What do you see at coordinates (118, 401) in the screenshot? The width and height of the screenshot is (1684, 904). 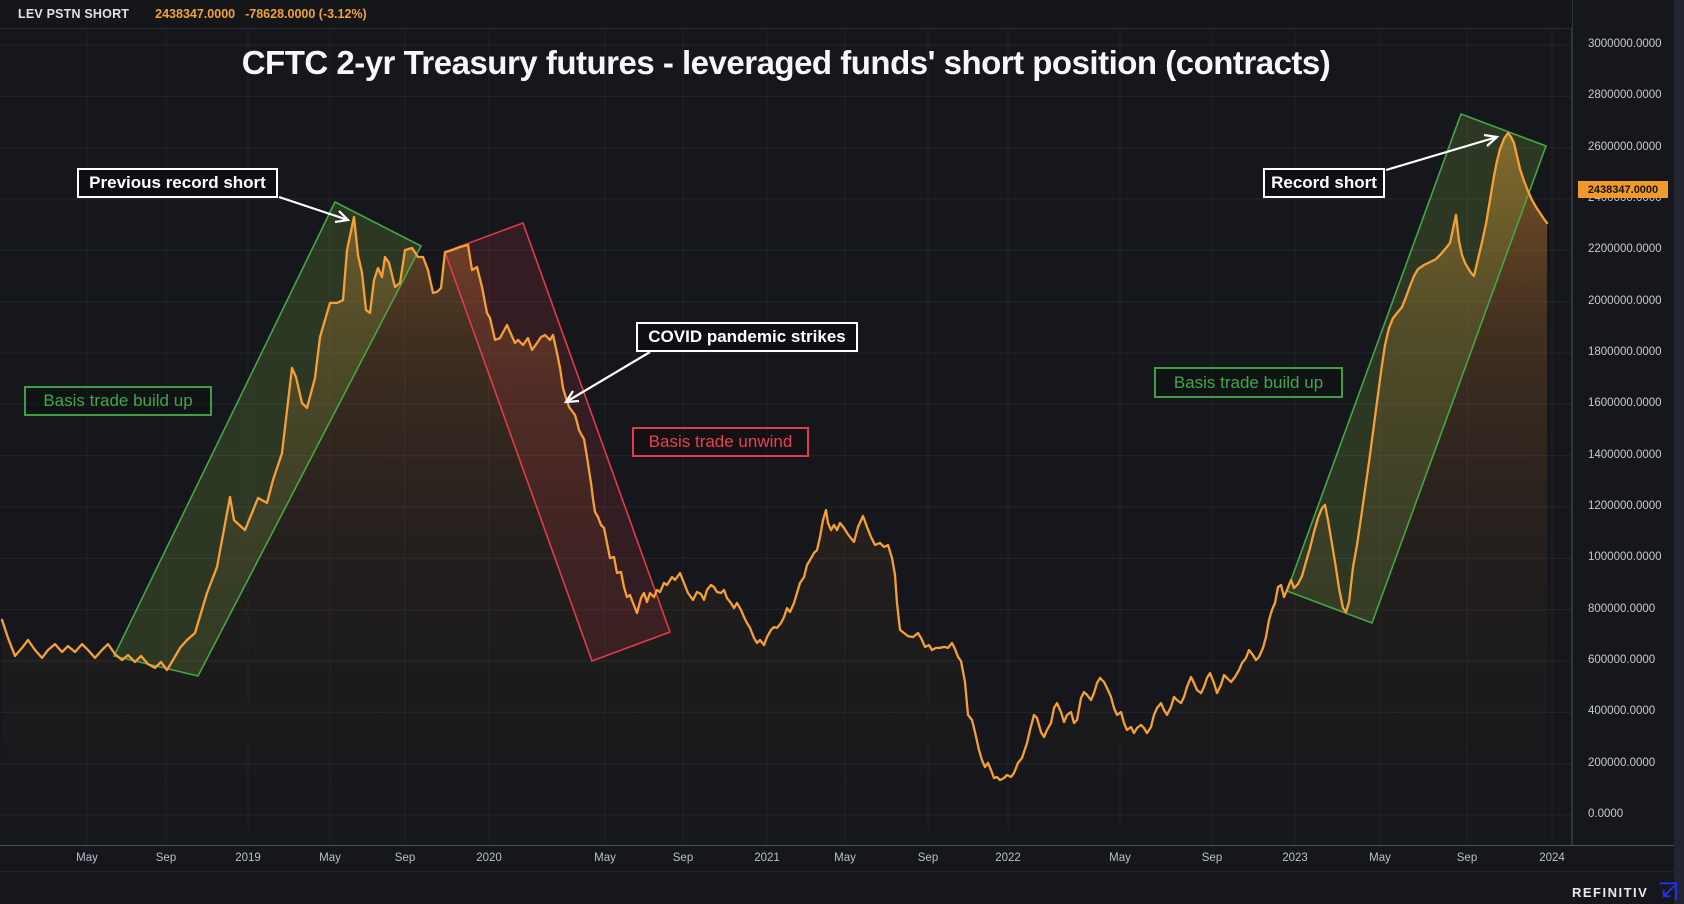 I see `annotation-basis-trade-build-up-left: Basis trade build up` at bounding box center [118, 401].